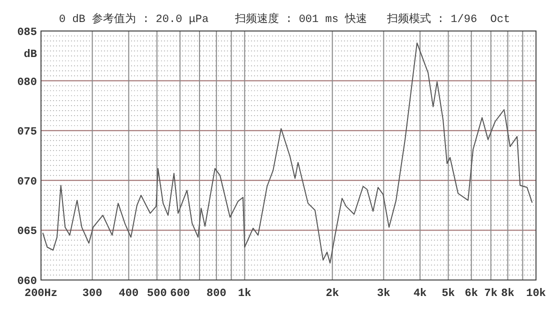 The width and height of the screenshot is (550, 319). What do you see at coordinates (27, 282) in the screenshot?
I see `y-tick-label: 060` at bounding box center [27, 282].